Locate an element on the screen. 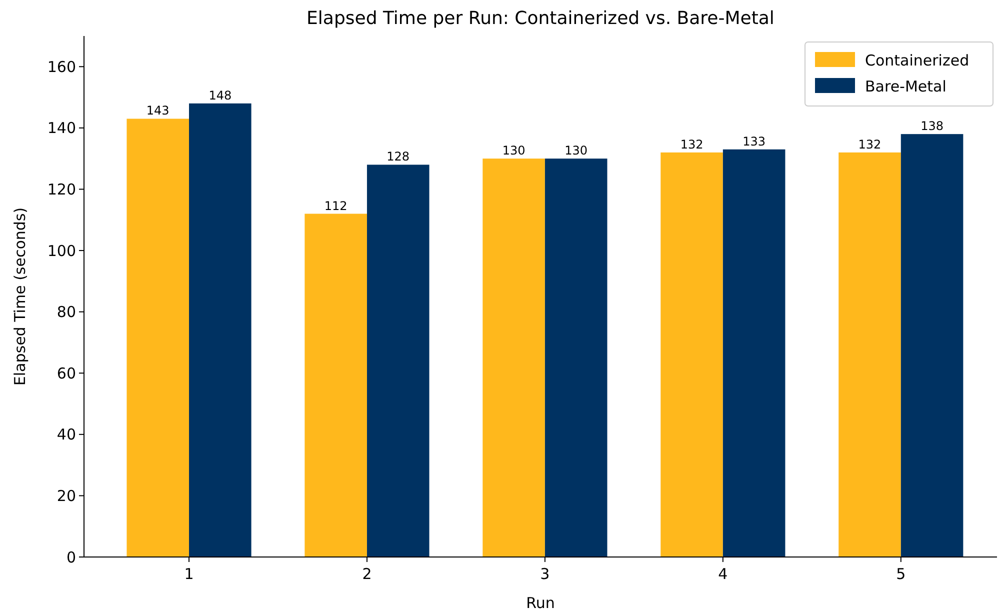 The image size is (999, 612). y-tick-label: 20 is located at coordinates (66, 495).